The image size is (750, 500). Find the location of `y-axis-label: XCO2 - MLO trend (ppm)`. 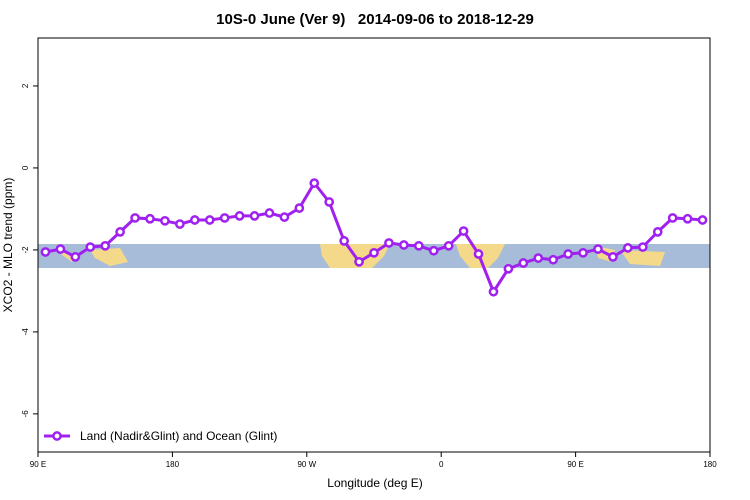

y-axis-label: XCO2 - MLO trend (ppm) is located at coordinates (8, 245).